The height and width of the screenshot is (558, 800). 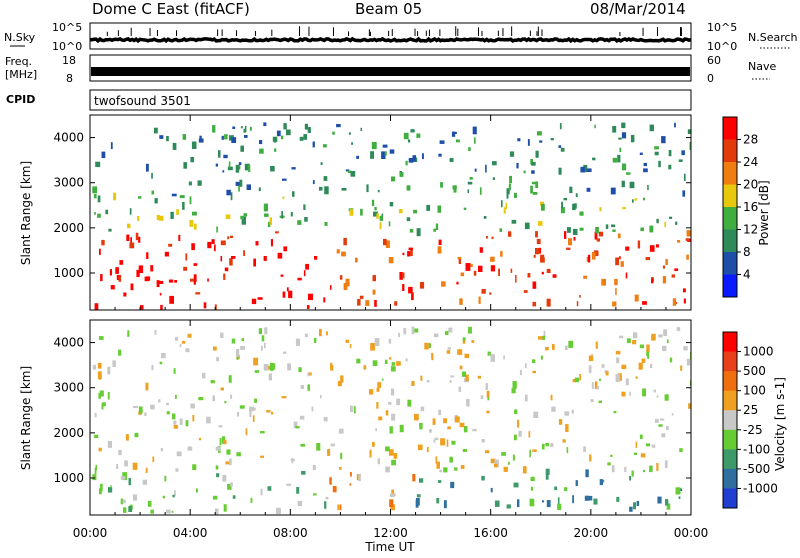 I want to click on station-title: Dome C East (fitACF), so click(x=171, y=9).